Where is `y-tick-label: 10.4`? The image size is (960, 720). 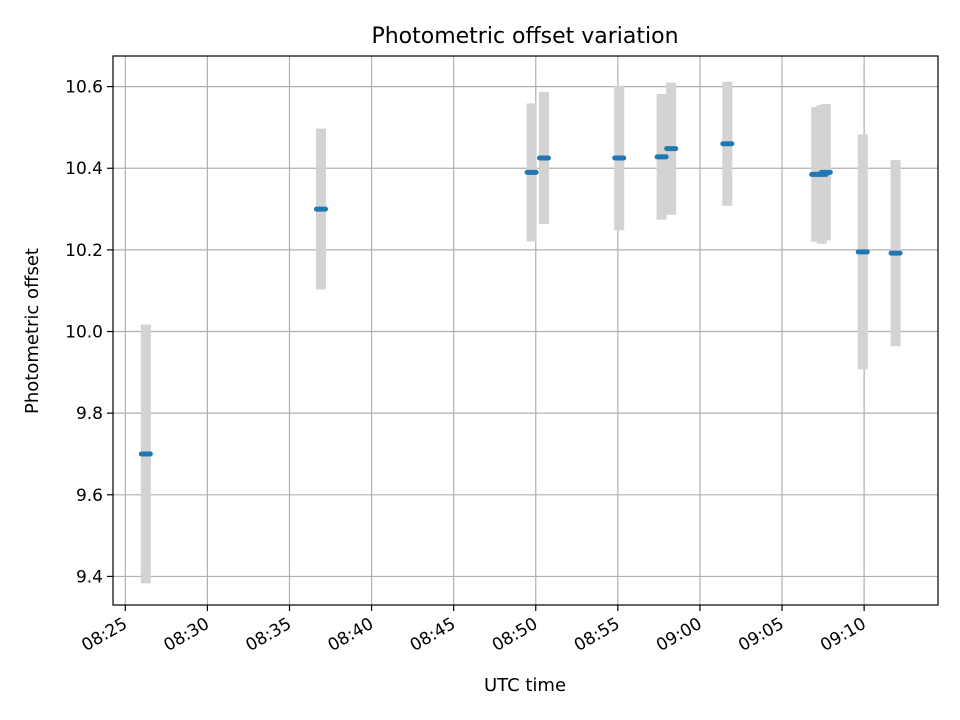 y-tick-label: 10.4 is located at coordinates (84, 169).